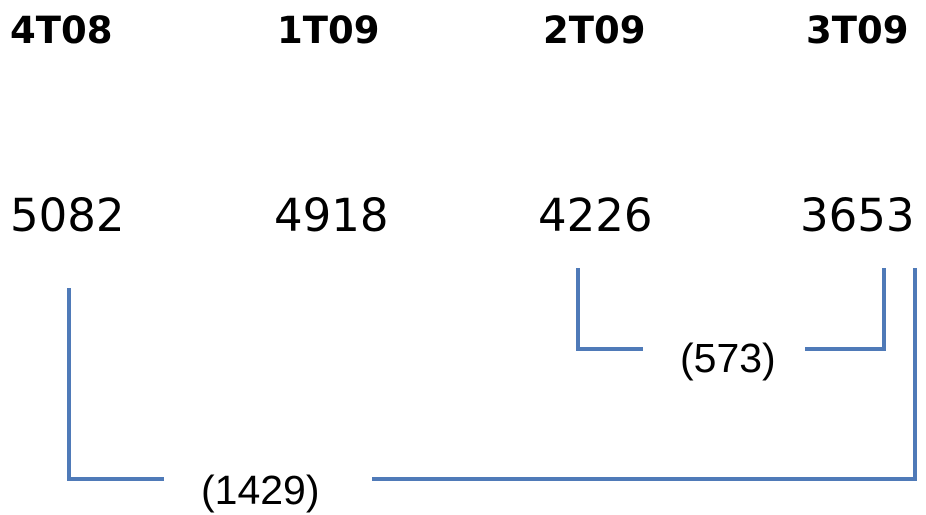 The width and height of the screenshot is (926, 515). What do you see at coordinates (857, 215) in the screenshot?
I see `period-value-3t09: 3653` at bounding box center [857, 215].